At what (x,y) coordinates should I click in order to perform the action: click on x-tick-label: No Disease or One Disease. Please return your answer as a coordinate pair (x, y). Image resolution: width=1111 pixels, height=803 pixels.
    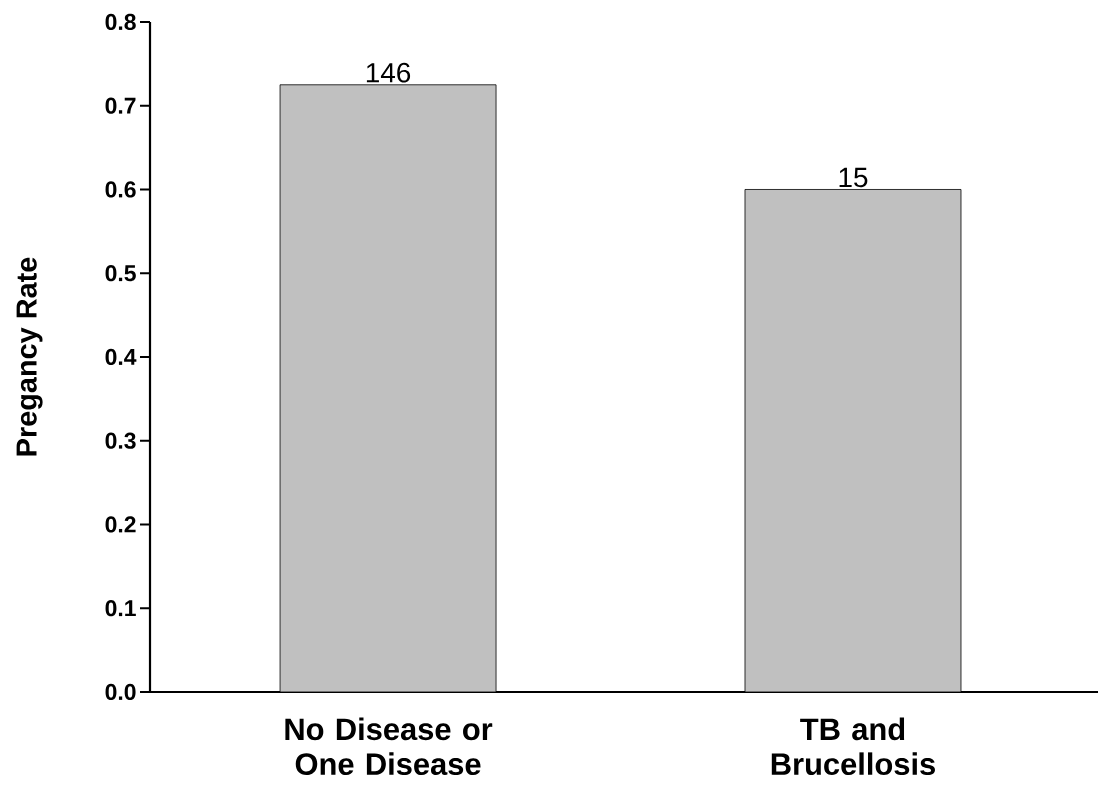
    Looking at the image, I should click on (389, 746).